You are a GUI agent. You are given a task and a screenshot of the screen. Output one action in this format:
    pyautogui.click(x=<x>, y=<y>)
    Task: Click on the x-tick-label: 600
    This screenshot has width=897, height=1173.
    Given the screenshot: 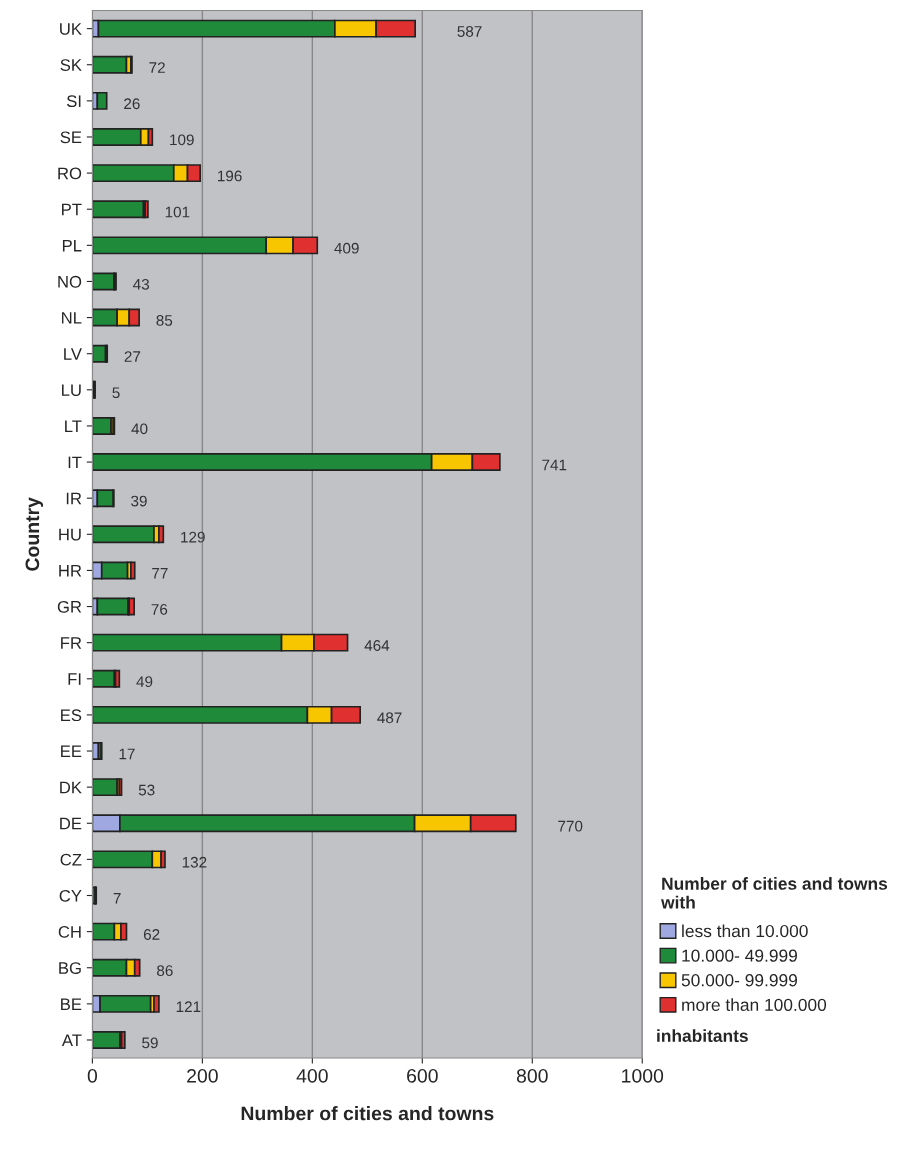 What is the action you would take?
    pyautogui.click(x=422, y=1075)
    